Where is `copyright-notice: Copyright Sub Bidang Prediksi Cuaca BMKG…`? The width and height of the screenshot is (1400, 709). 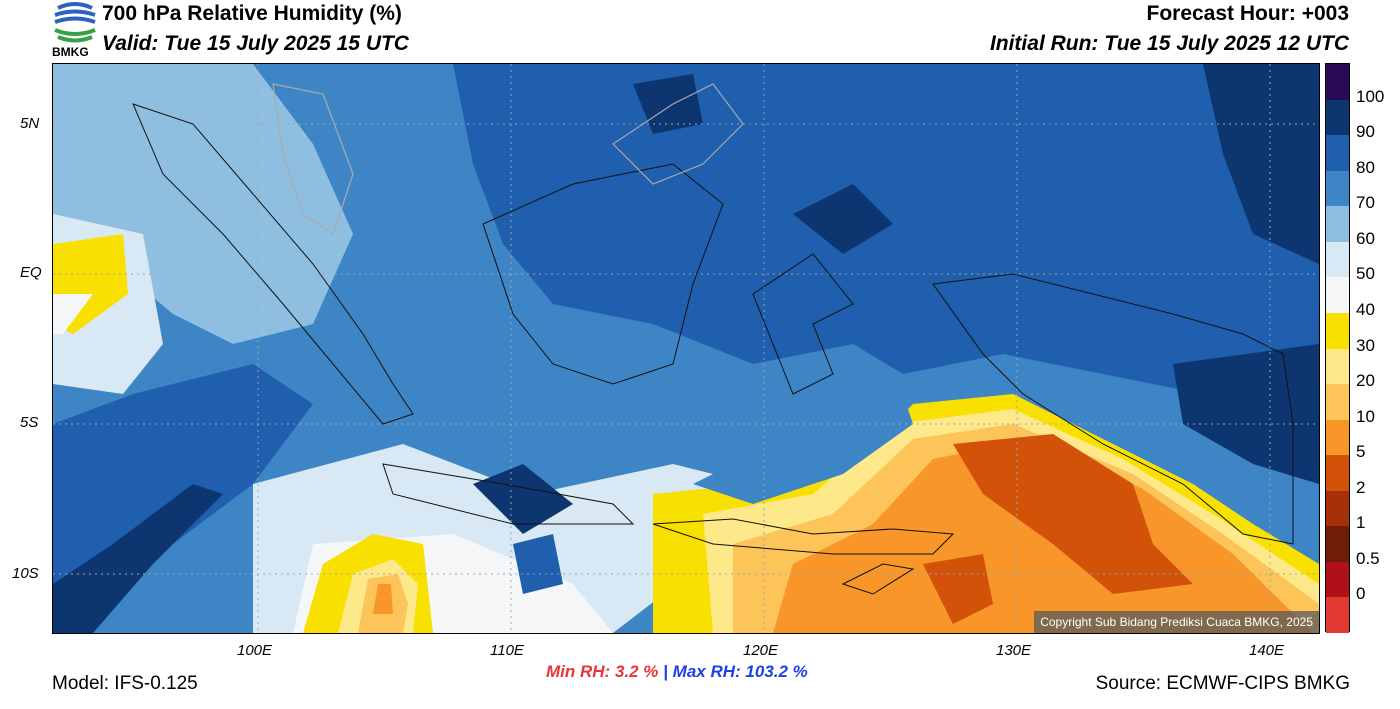
copyright-notice: Copyright Sub Bidang Prediksi Cuaca BMKG… is located at coordinates (1176, 622).